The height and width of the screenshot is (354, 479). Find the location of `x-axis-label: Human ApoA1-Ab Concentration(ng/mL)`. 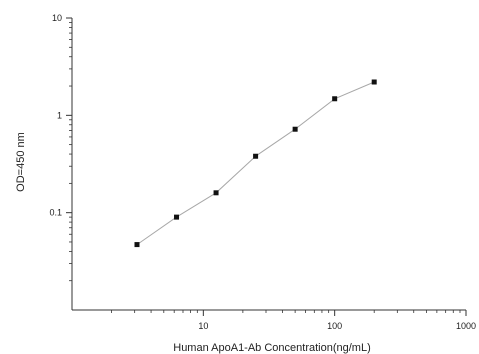

x-axis-label: Human ApoA1-Ab Concentration(ng/mL) is located at coordinates (272, 348).